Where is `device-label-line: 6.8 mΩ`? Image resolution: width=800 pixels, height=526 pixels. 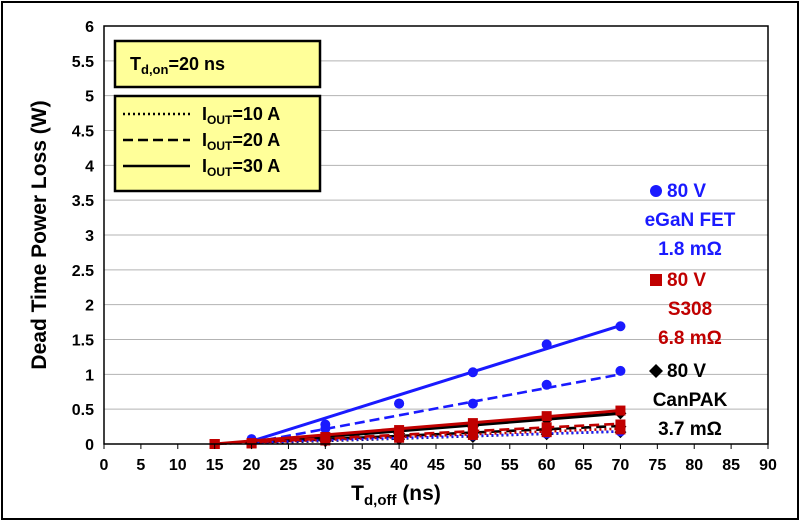 device-label-line: 6.8 mΩ is located at coordinates (690, 338).